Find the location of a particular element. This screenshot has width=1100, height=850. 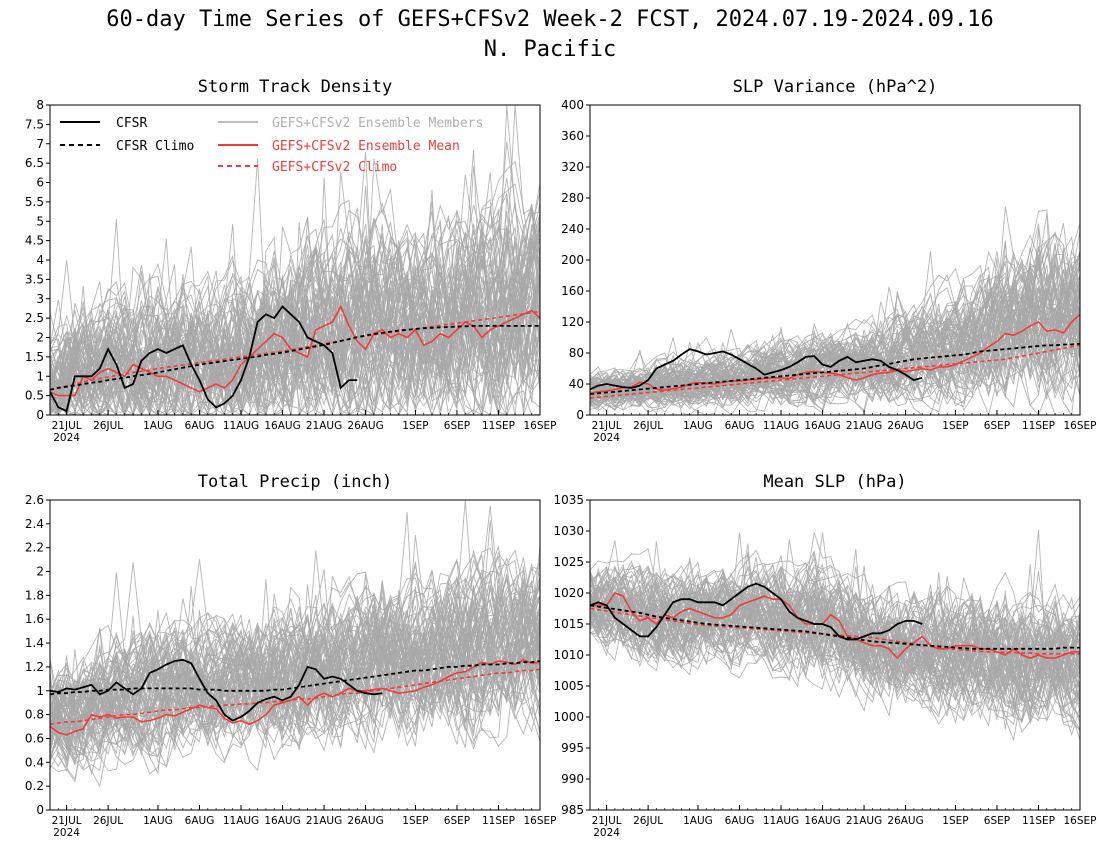

panel-title: Storm Track Density is located at coordinates (295, 87).